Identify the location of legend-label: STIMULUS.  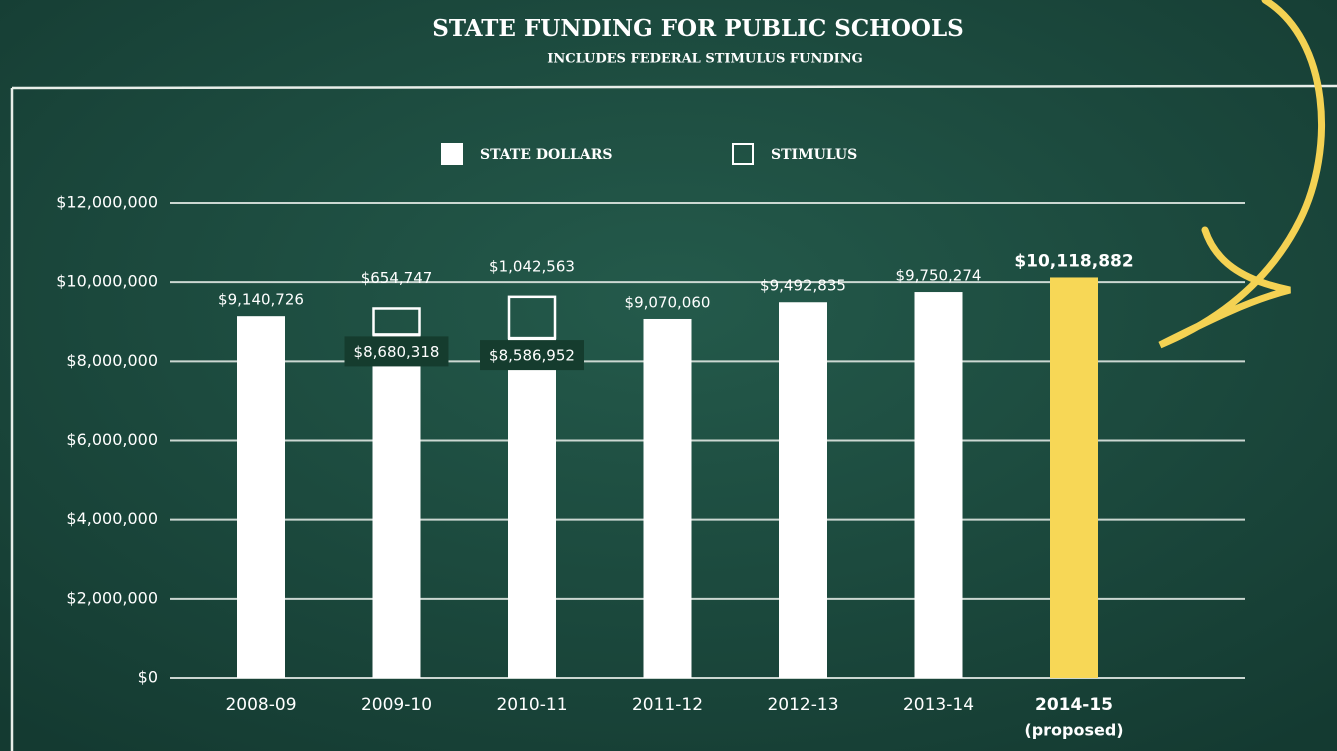
(814, 155).